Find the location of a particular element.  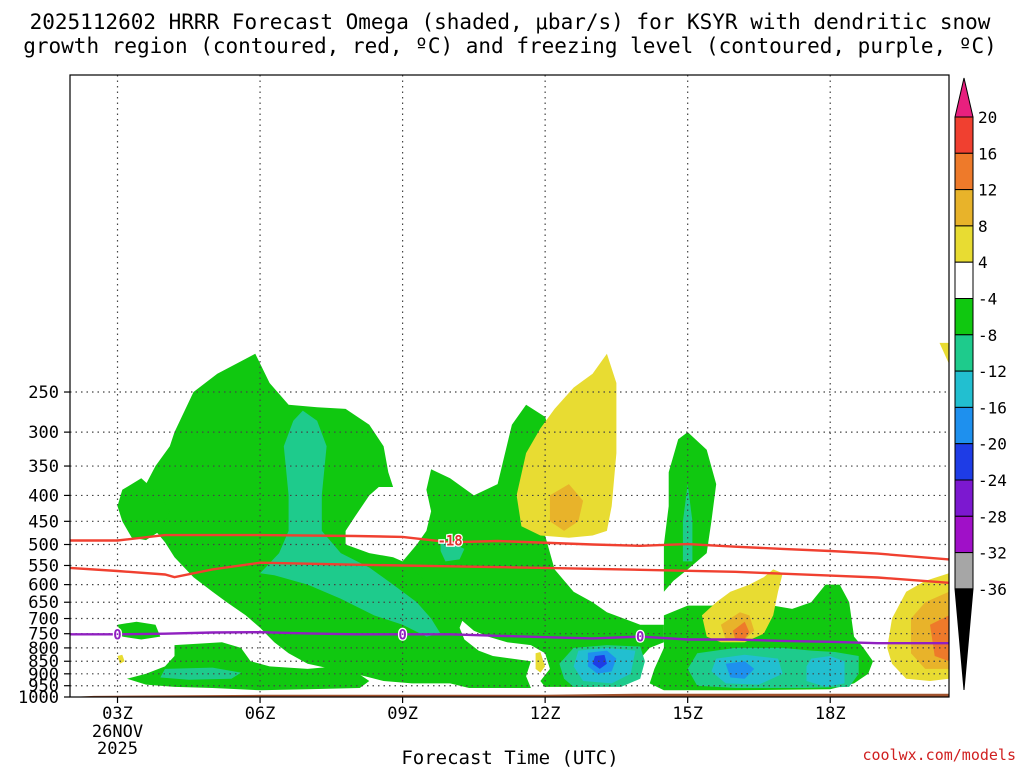

y-tick-label-750: 750 is located at coordinates (43, 635).